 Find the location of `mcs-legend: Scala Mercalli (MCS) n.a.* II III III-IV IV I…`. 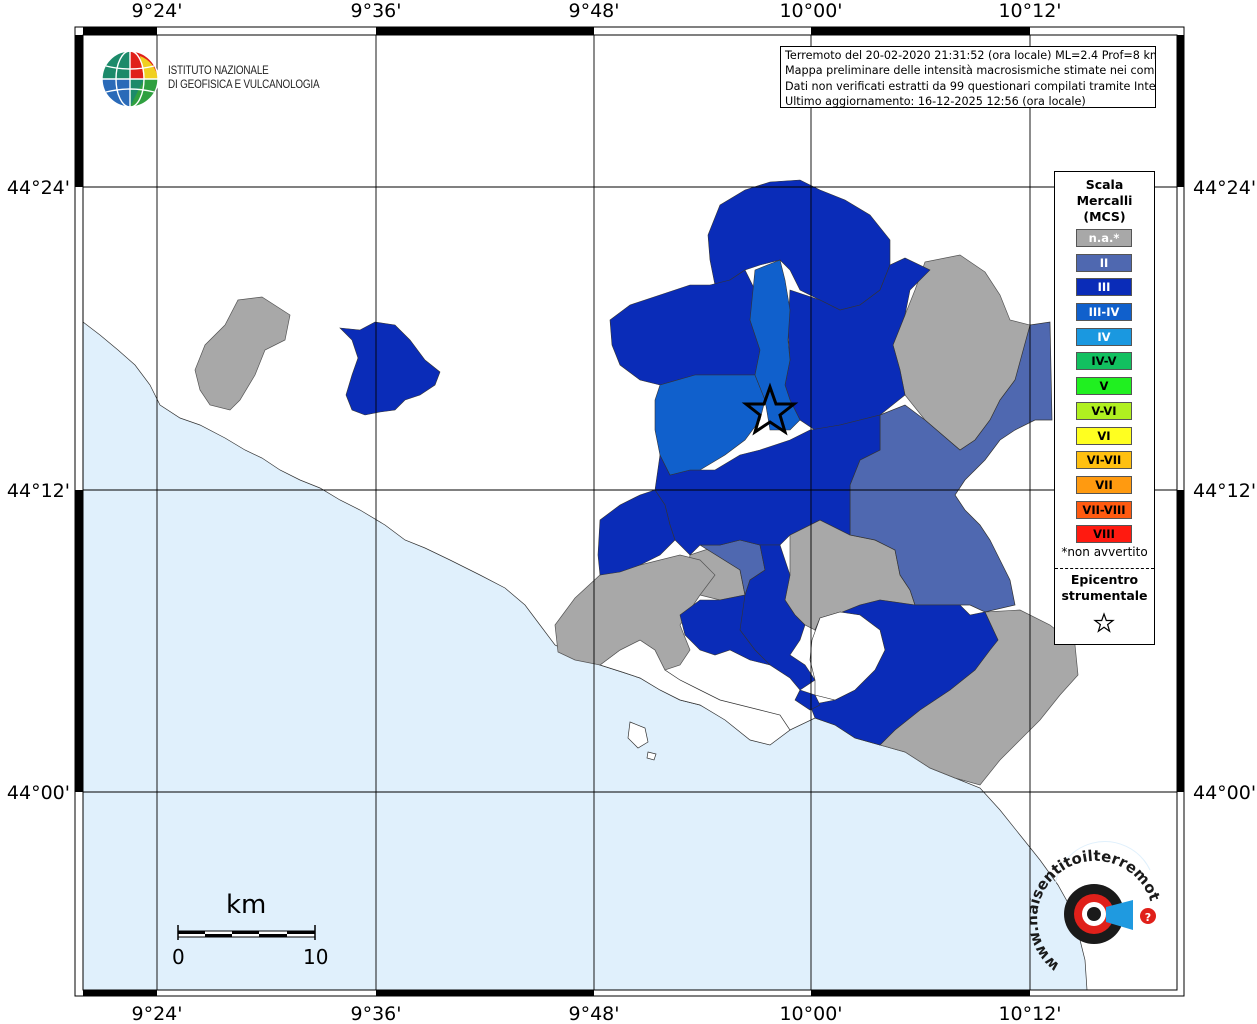

mcs-legend: Scala Mercalli (MCS) n.a.* II III III-IV IV I… is located at coordinates (1104, 408).